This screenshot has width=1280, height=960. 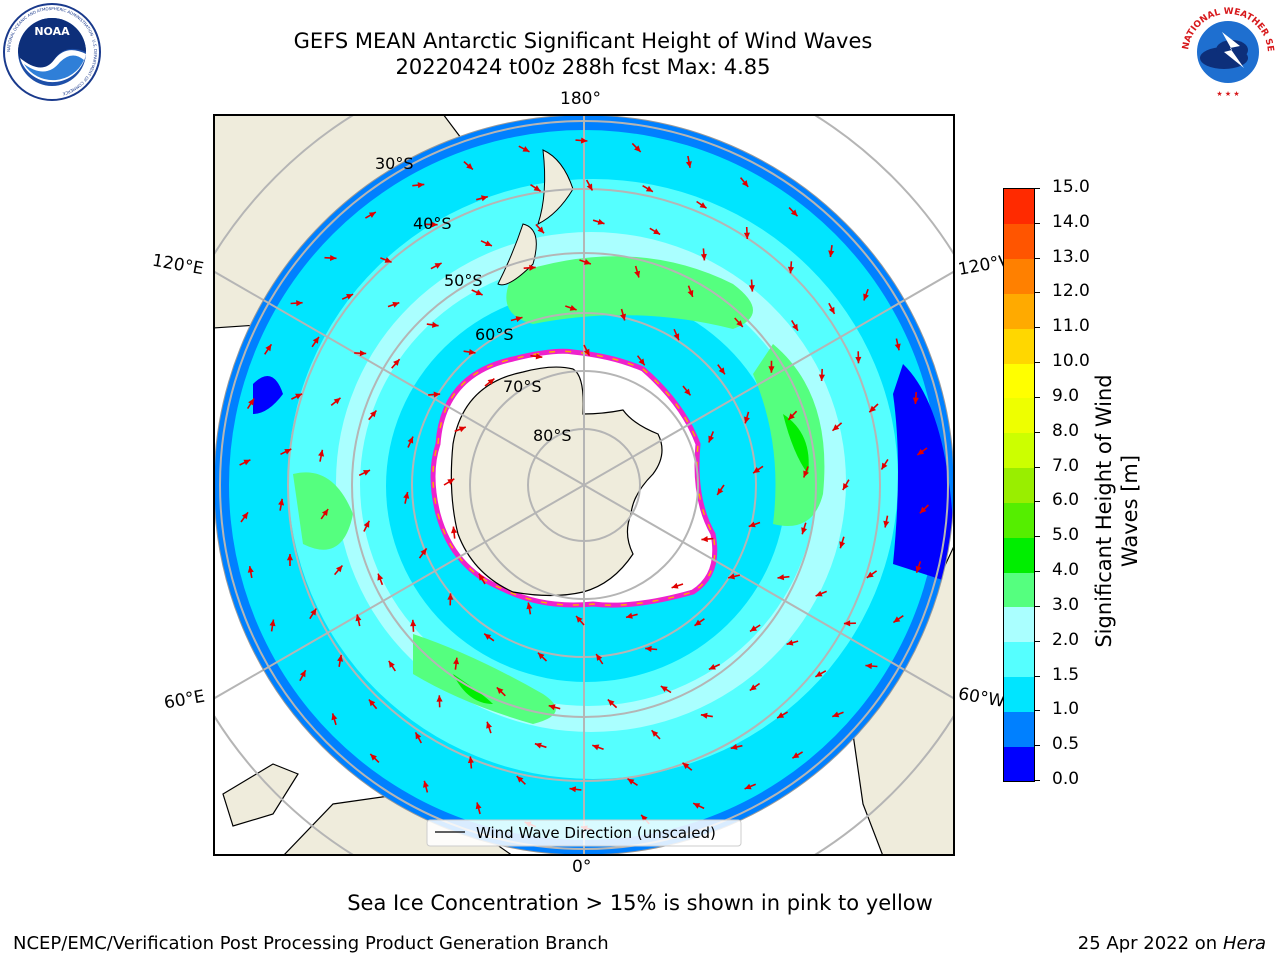 What do you see at coordinates (52, 31) in the screenshot?
I see `svg-text: NOAA` at bounding box center [52, 31].